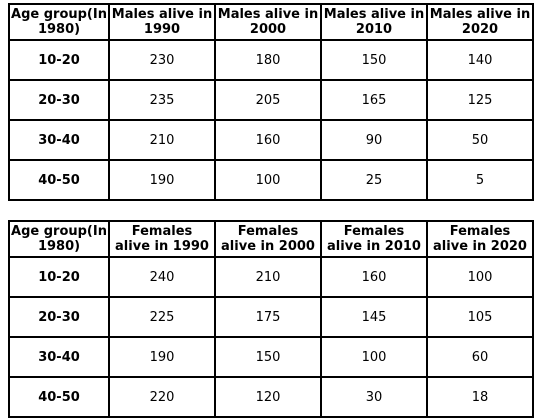 The image size is (547, 420). I want to click on header-line: alive in 1990, so click(162, 246).